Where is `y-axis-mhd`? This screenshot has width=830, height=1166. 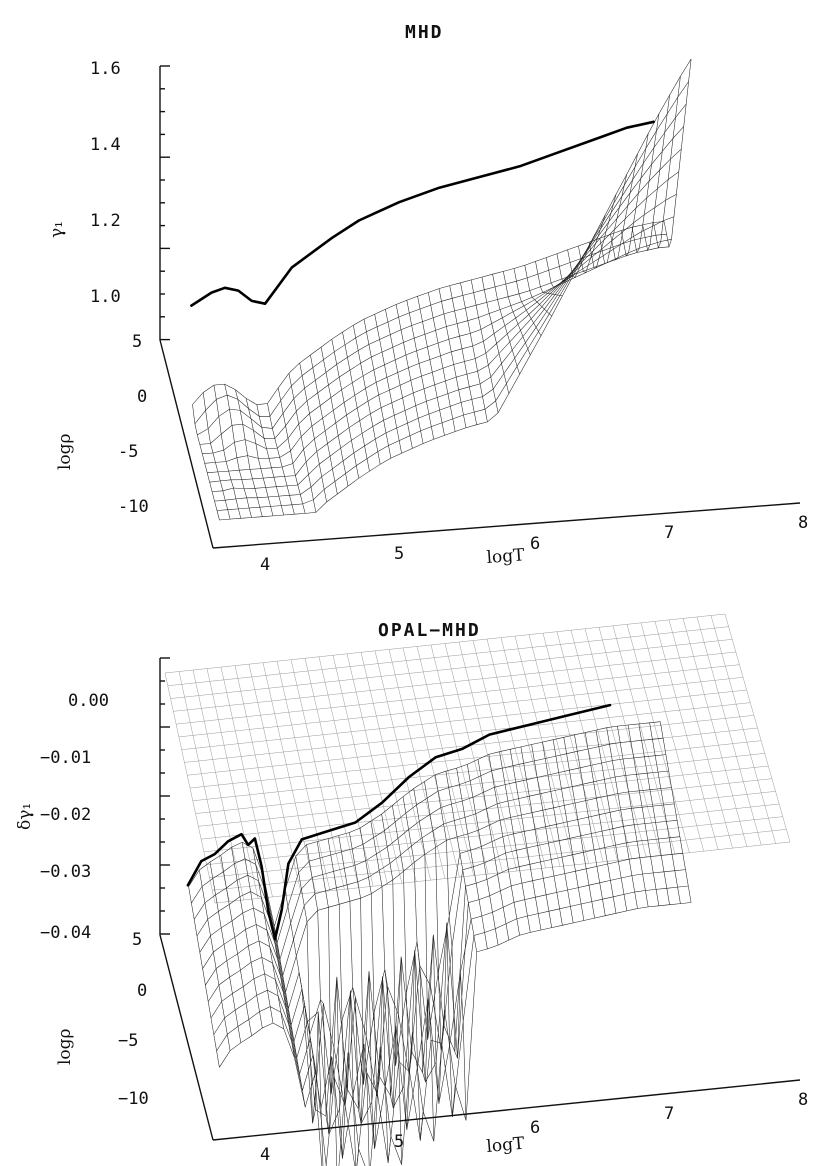 y-axis-mhd is located at coordinates (186, 444).